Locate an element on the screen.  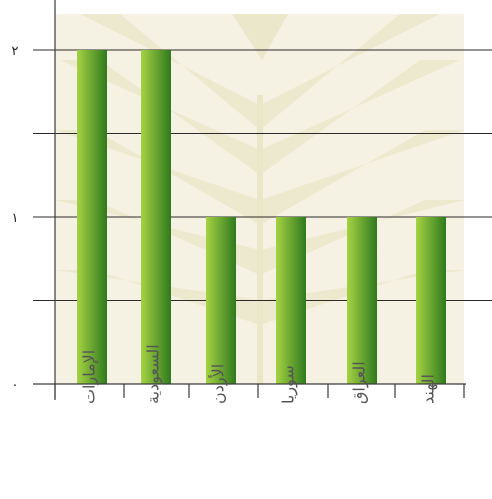
x-category-label: الإمارات is located at coordinates (90, 377).